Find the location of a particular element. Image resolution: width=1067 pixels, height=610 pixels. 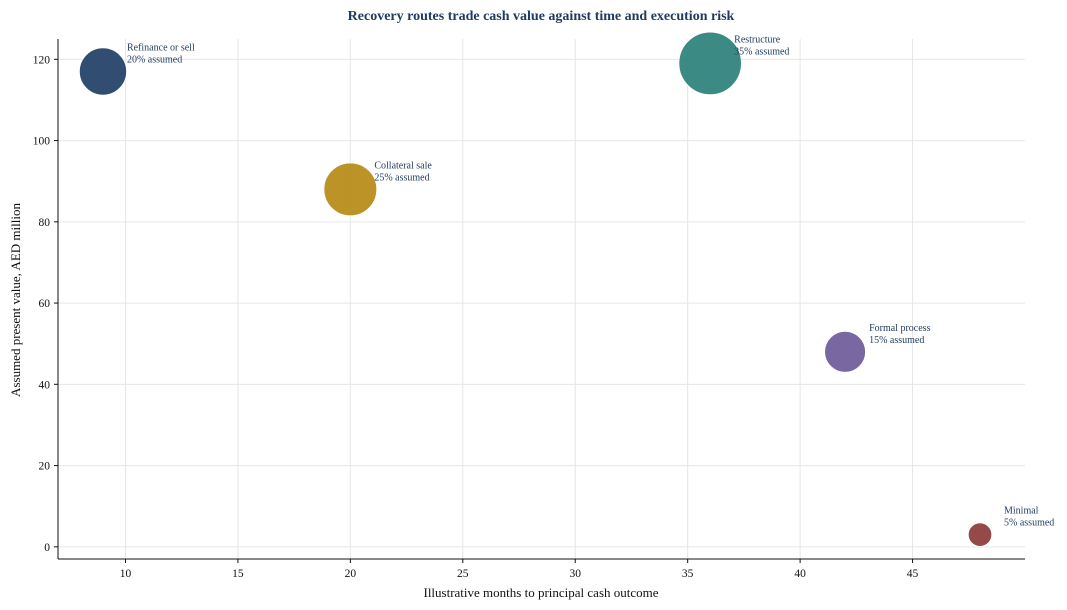

bubble-label: Collateral sale is located at coordinates (403, 165).